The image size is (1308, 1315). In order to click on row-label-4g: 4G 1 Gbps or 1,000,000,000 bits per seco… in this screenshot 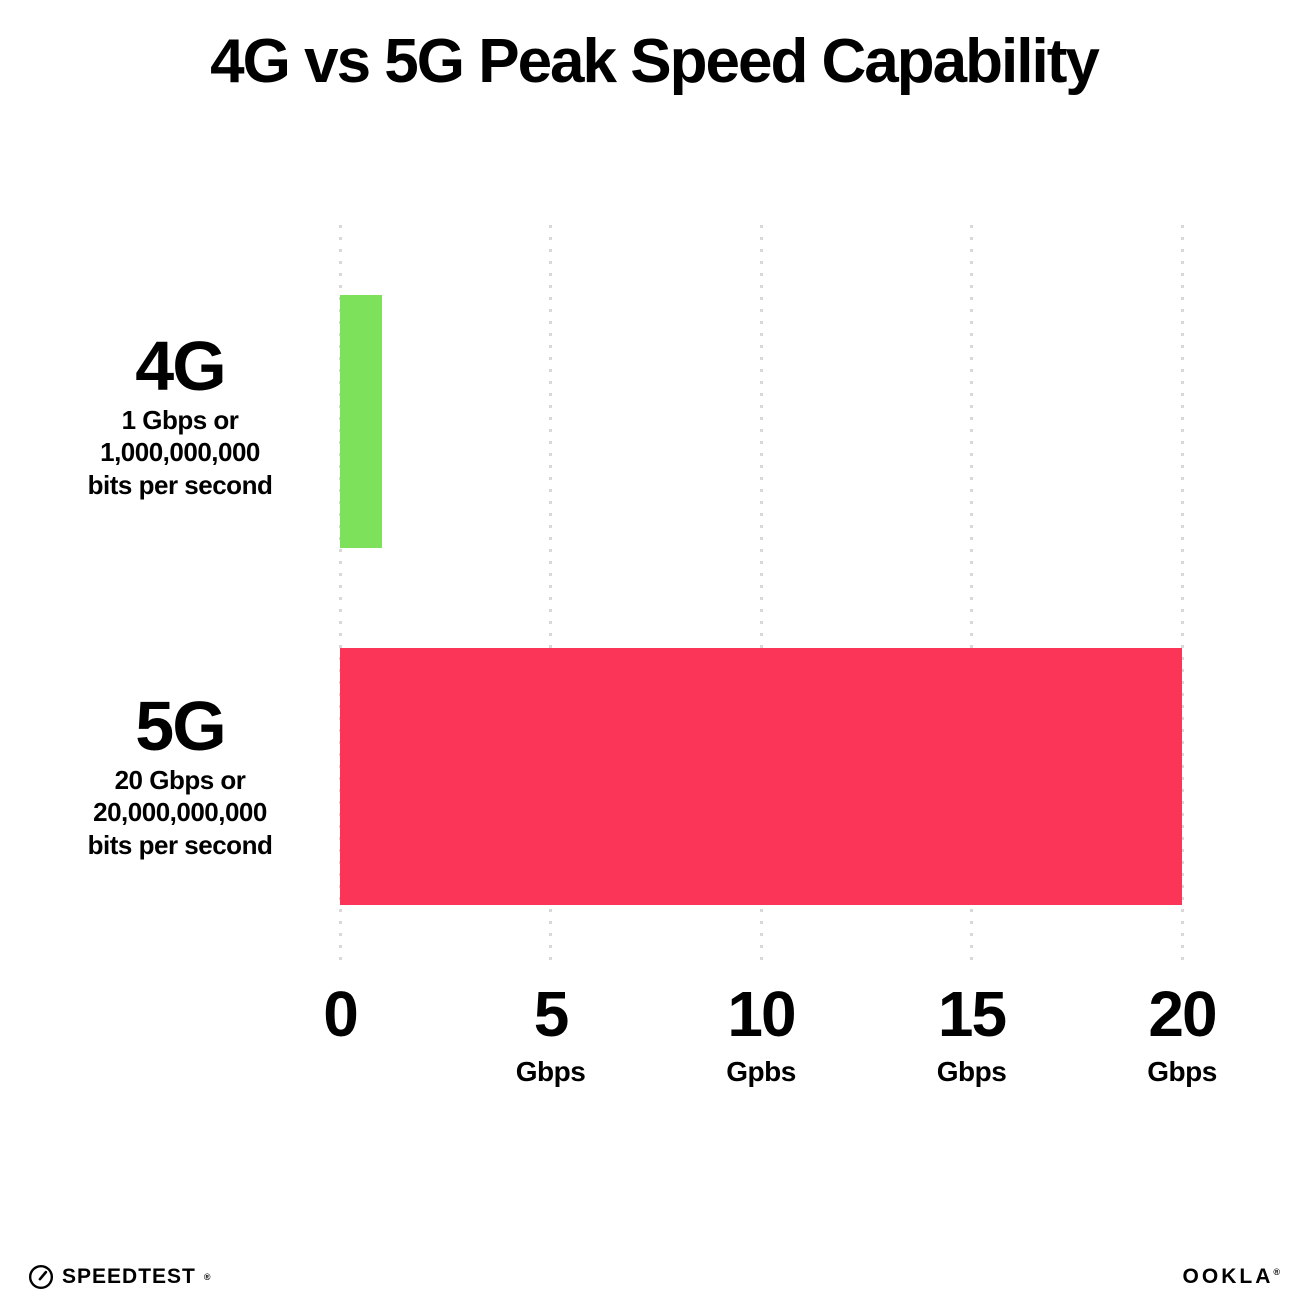, I will do `click(180, 414)`.